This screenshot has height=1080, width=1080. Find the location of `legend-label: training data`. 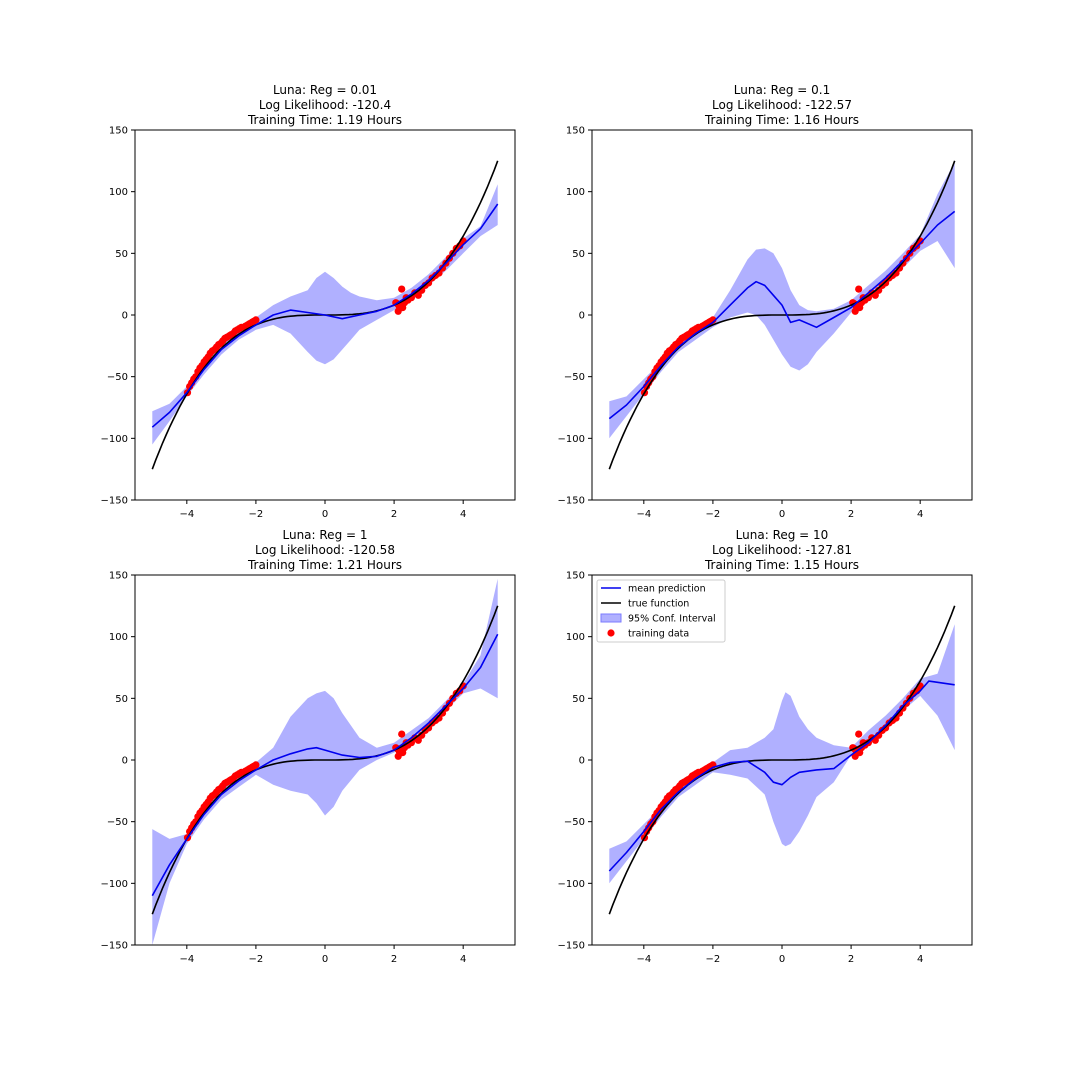

legend-label: training data is located at coordinates (658, 634).